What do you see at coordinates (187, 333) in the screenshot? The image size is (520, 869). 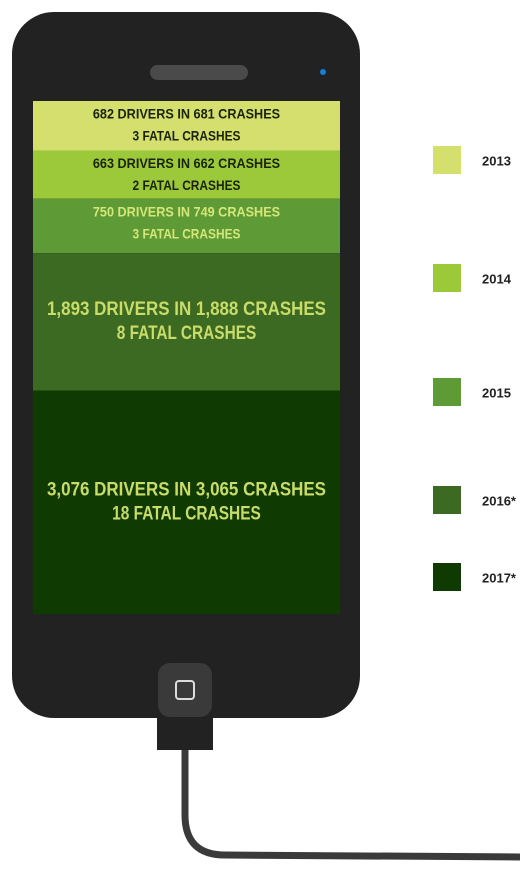 I see `fatal-label: 8 FATAL CRASHES` at bounding box center [187, 333].